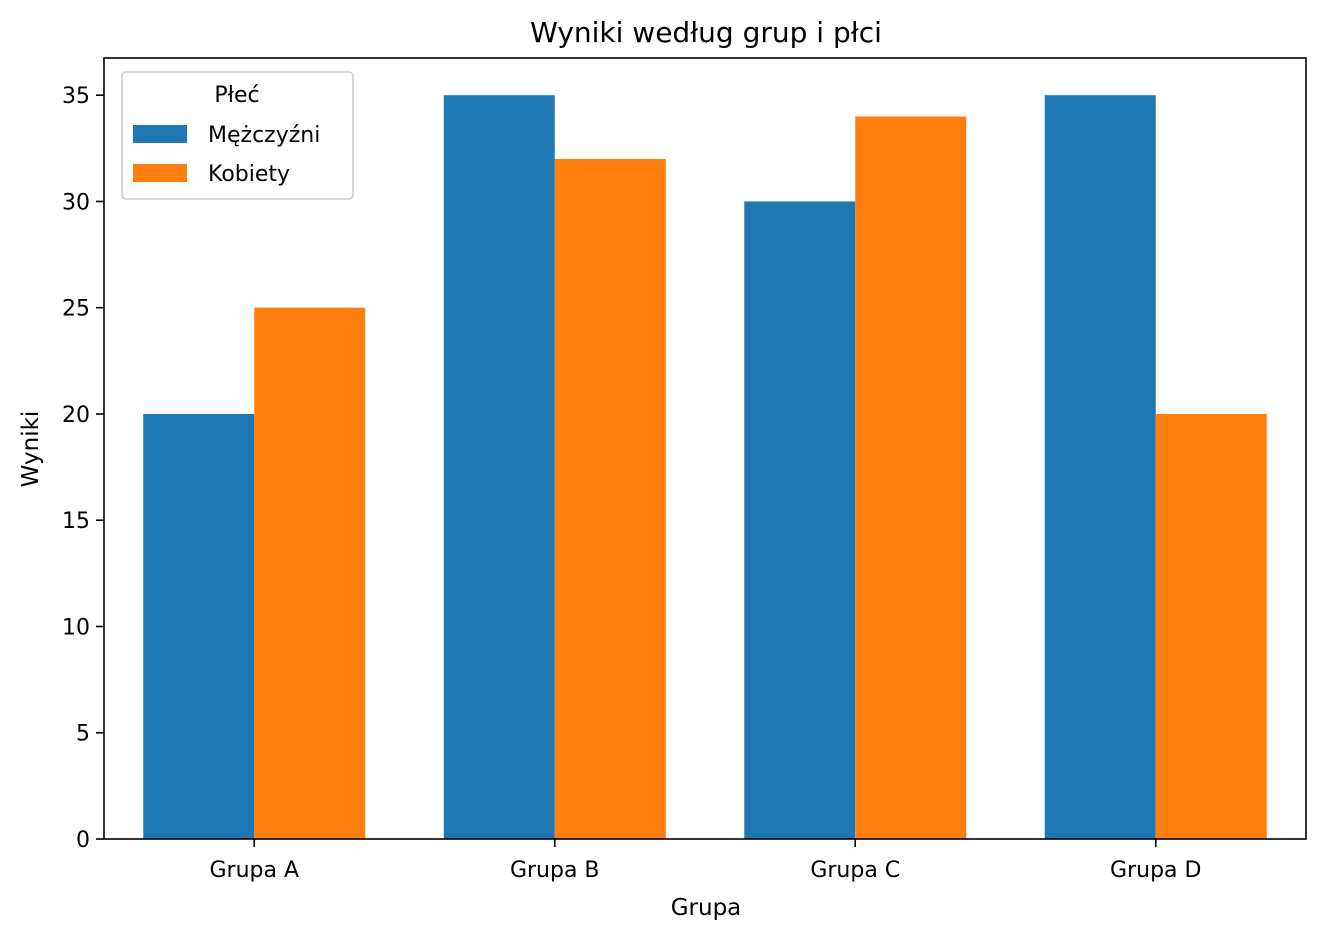 This screenshot has height=940, width=1324. I want to click on y-tick-label: 5, so click(83, 734).